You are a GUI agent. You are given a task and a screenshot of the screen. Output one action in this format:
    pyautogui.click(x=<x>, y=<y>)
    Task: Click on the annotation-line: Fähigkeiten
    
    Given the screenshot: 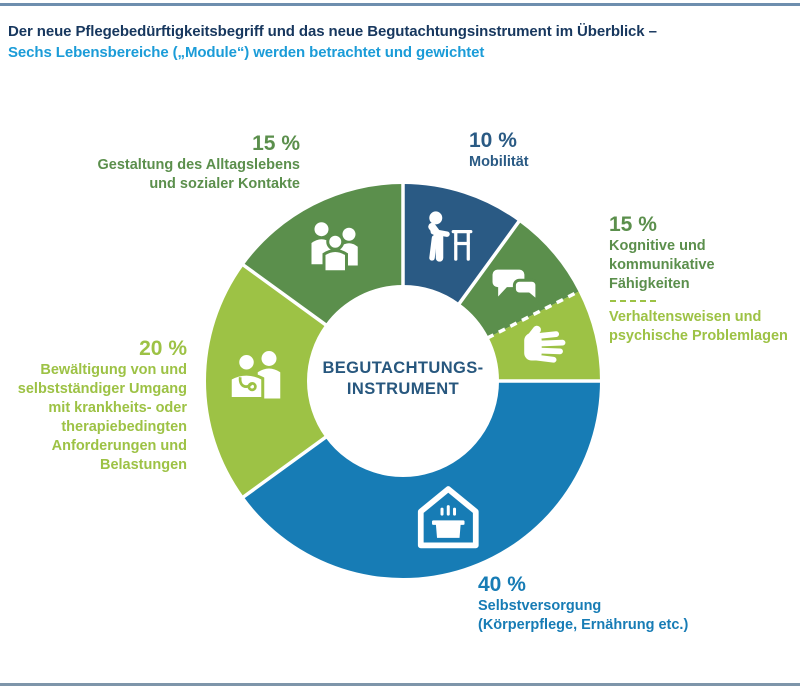 What is the action you would take?
    pyautogui.click(x=649, y=284)
    